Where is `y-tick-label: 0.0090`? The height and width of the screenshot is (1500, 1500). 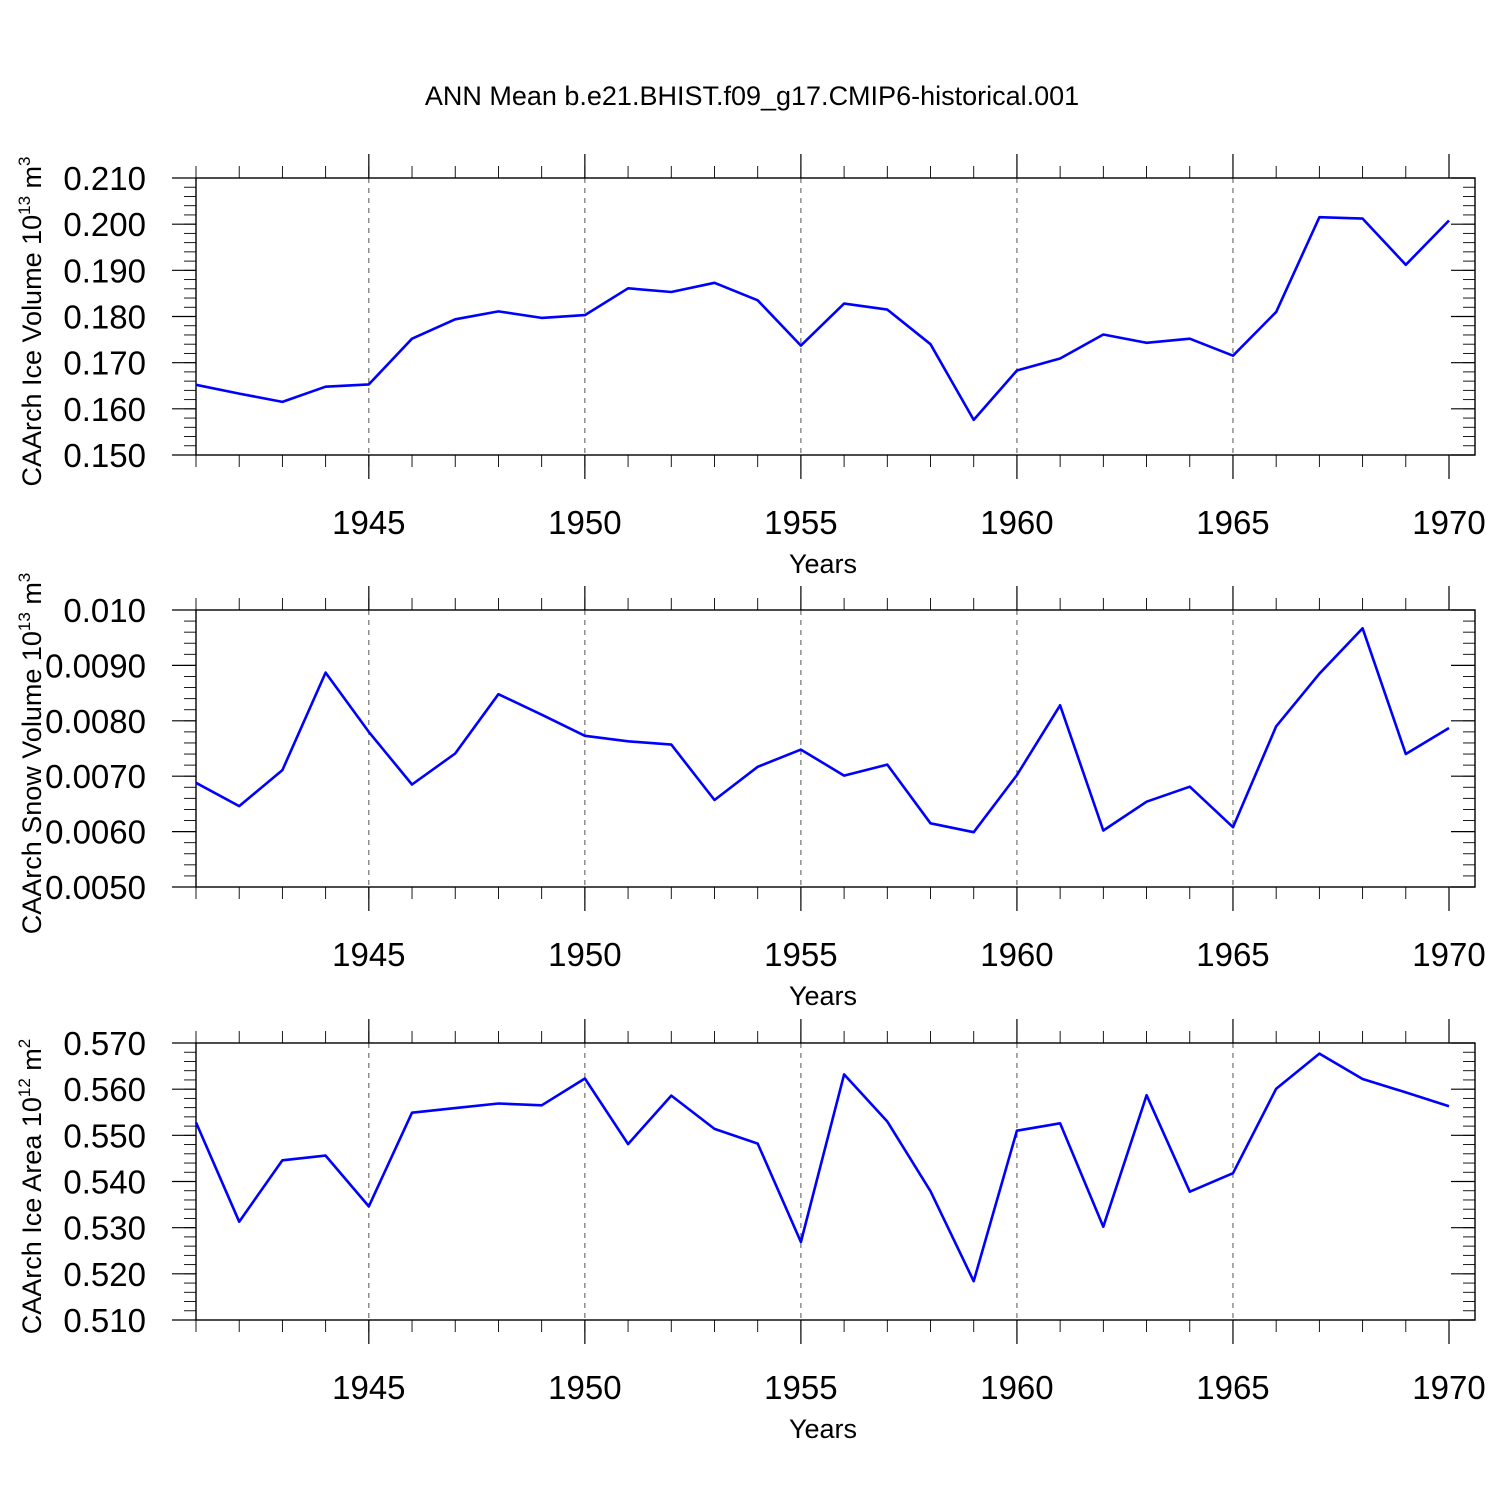 y-tick-label: 0.0090 is located at coordinates (95, 665).